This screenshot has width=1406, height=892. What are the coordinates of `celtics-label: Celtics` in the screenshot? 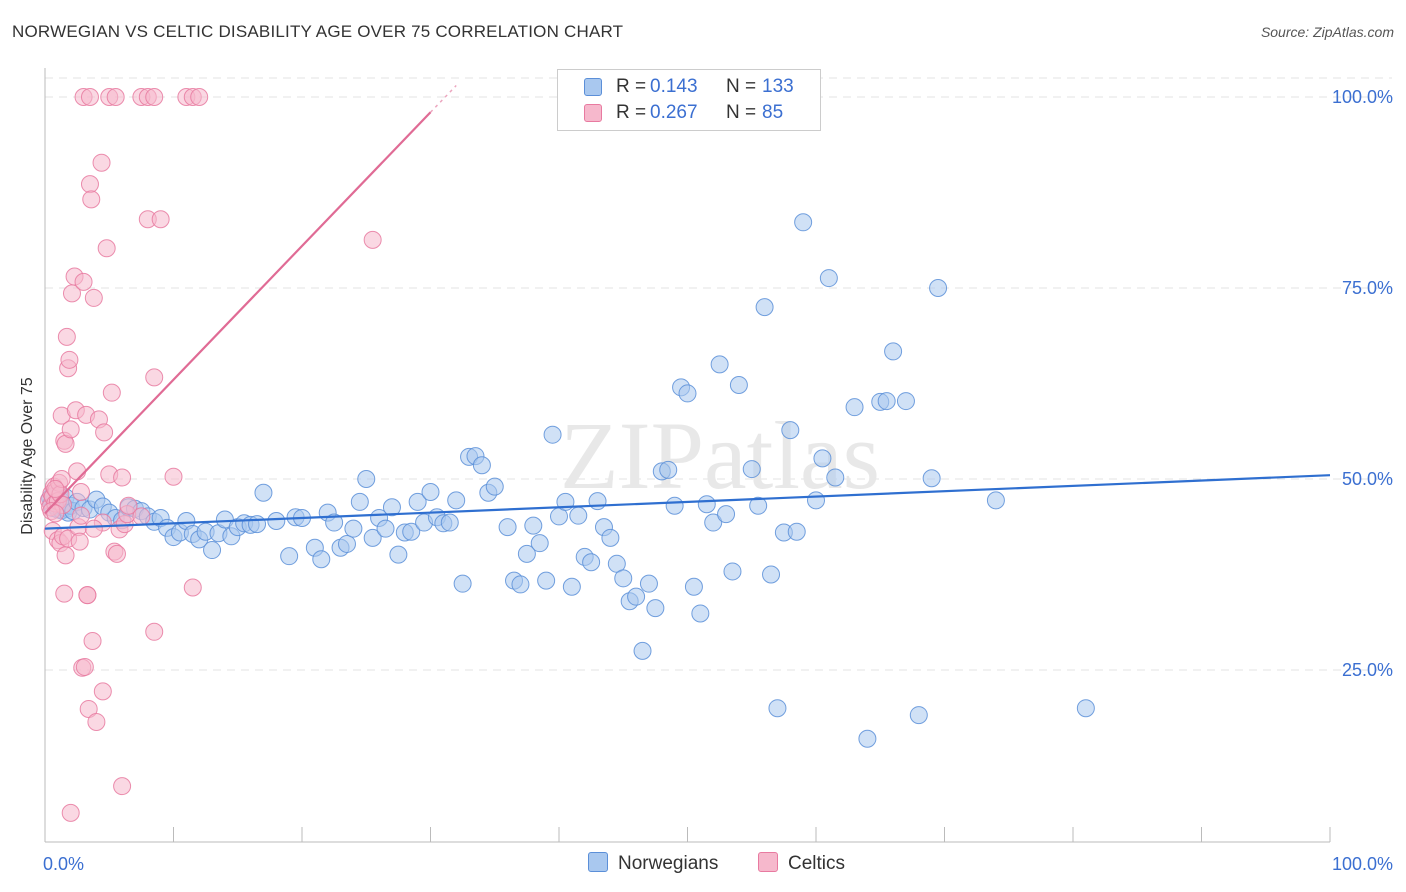 It's located at (817, 863).